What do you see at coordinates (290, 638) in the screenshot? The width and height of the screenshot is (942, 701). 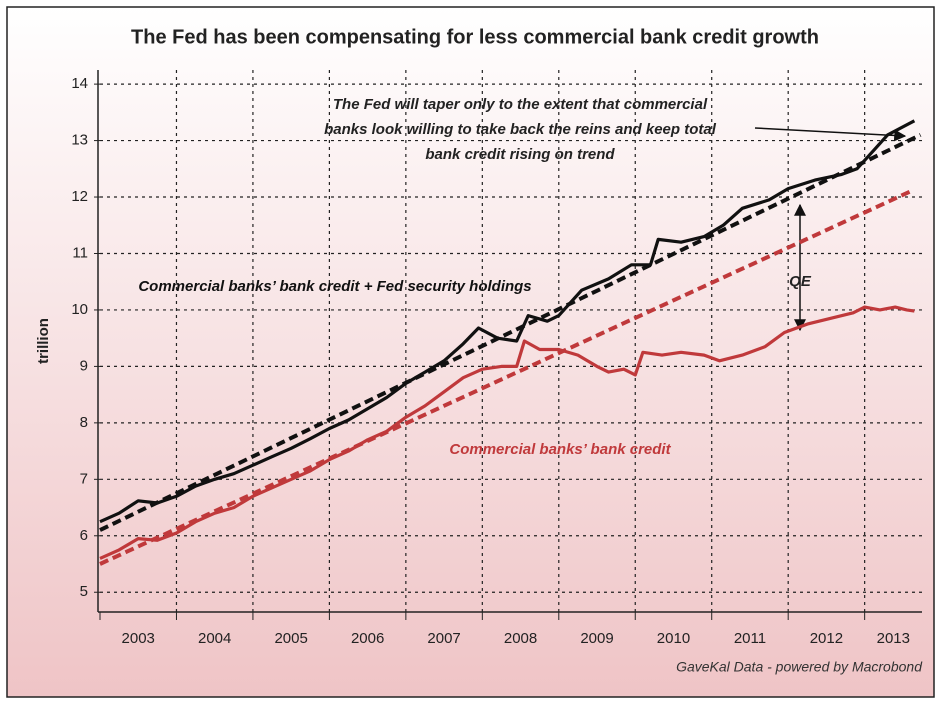 I see `x-tick-label: 2005` at bounding box center [290, 638].